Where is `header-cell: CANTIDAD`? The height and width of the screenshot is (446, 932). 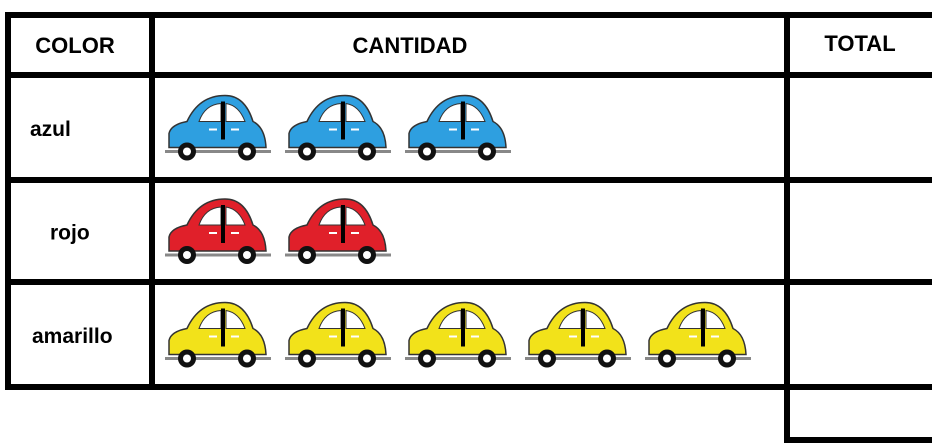
header-cell: CANTIDAD is located at coordinates (410, 45).